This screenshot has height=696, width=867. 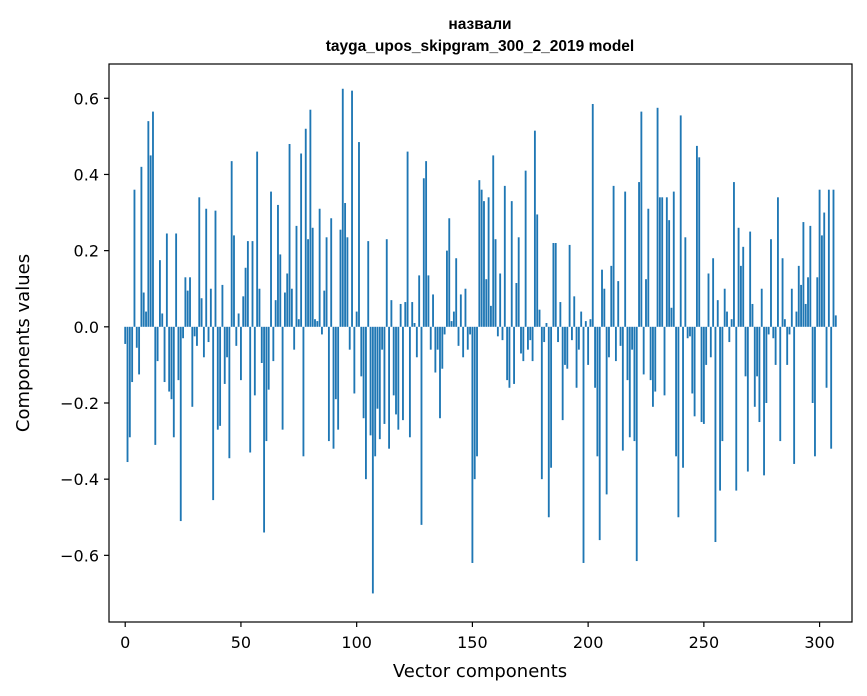 I want to click on x-tick-label: 200, so click(x=588, y=642).